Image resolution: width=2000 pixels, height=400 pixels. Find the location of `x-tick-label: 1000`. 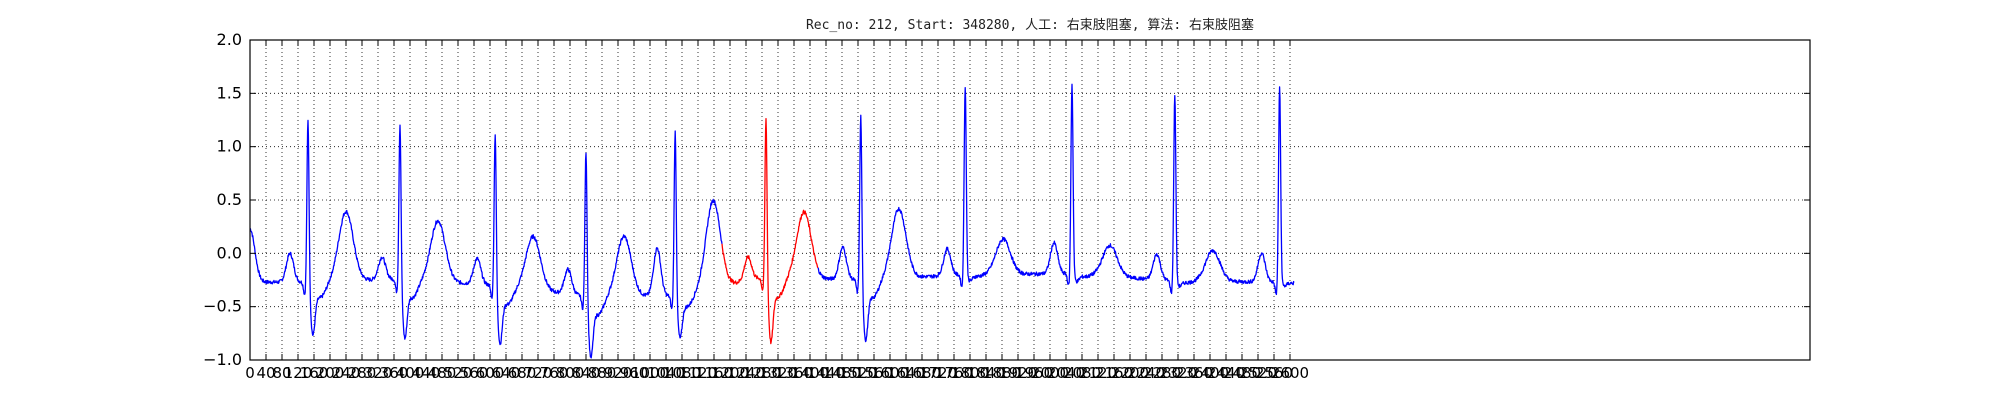

x-tick-label: 1000 is located at coordinates (650, 373).